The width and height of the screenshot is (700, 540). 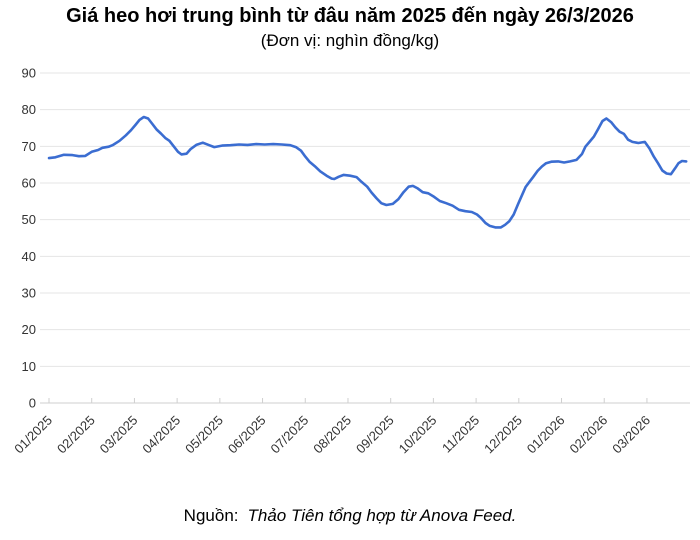 I want to click on x-tick-label: 06/2025, so click(x=247, y=435).